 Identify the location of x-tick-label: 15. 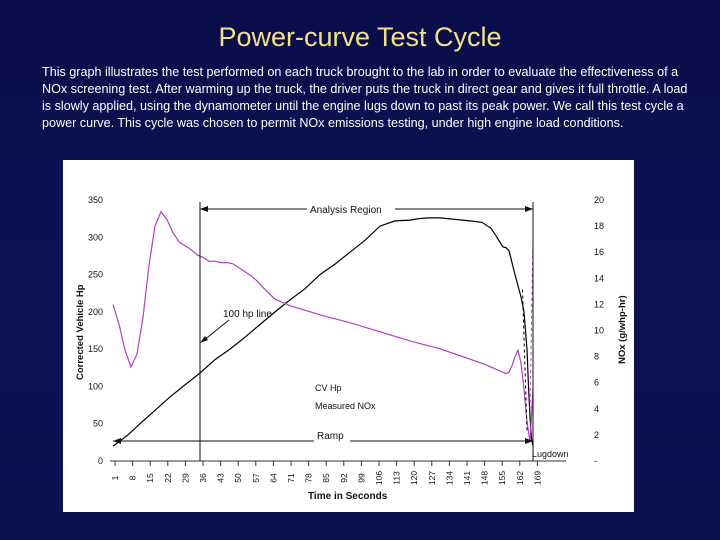
(150, 478).